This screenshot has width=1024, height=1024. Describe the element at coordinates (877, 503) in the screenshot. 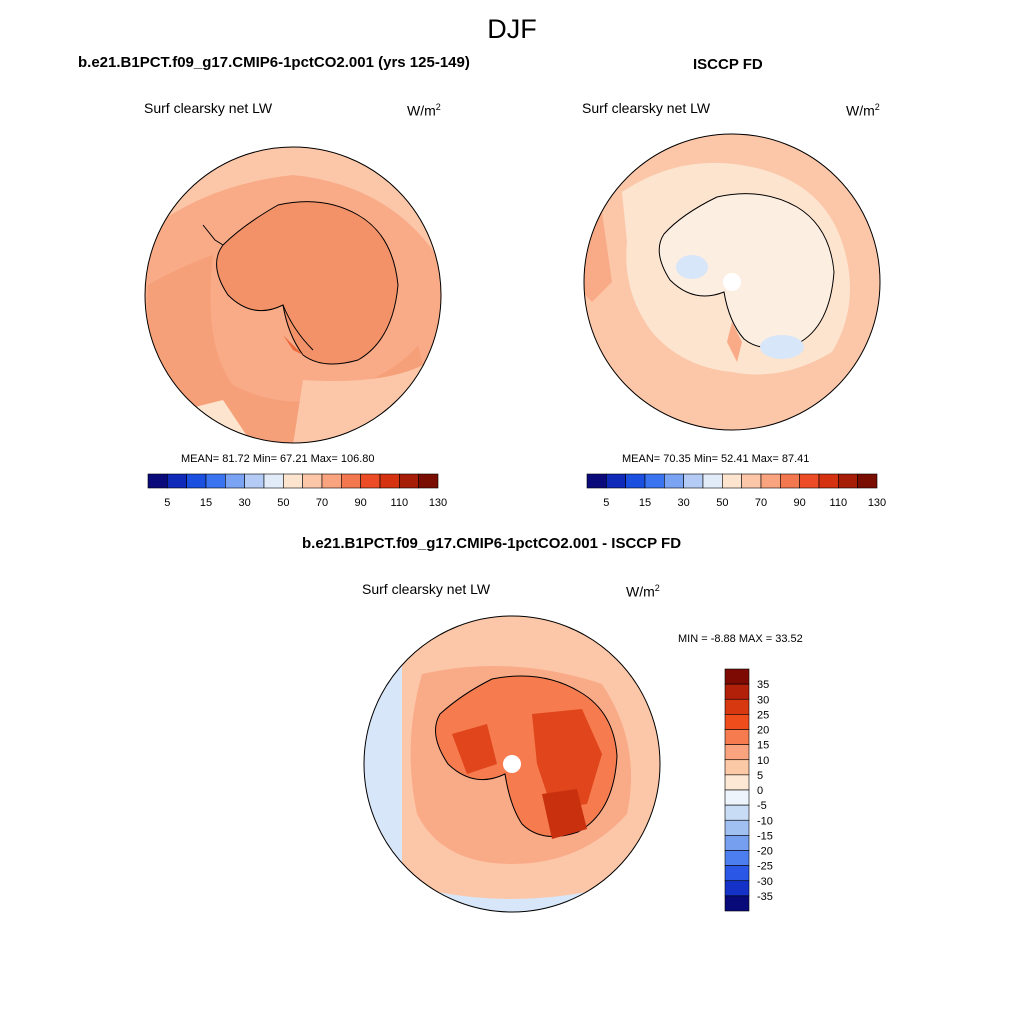

I see `obs-colorbar-tick-label: 130` at that location.